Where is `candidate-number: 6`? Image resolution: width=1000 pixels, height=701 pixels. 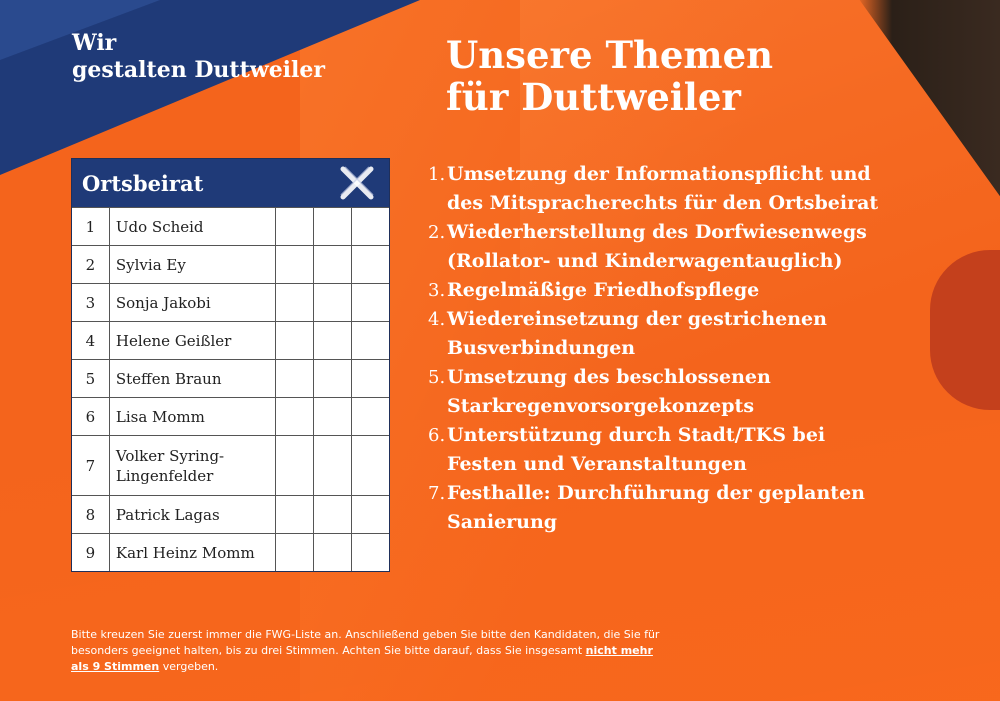
candidate-number: 6 is located at coordinates (91, 416).